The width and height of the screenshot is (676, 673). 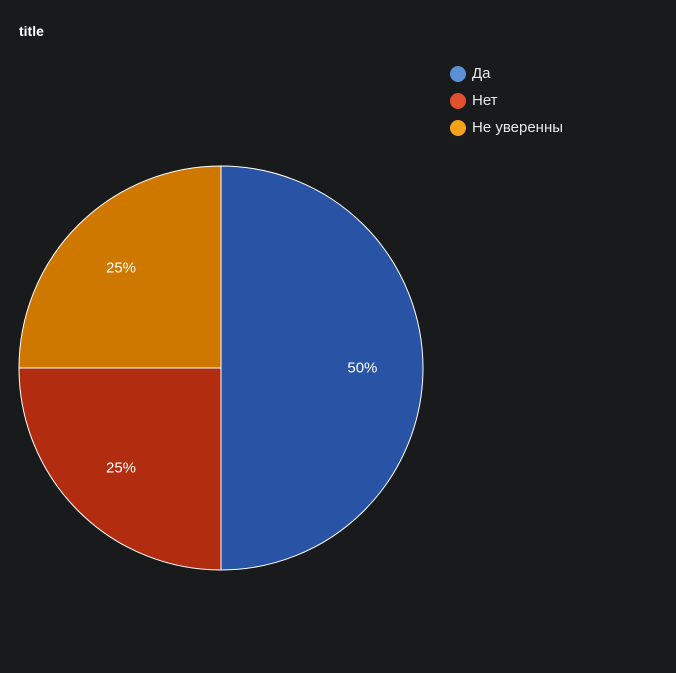 I want to click on slice-label-unsure: 25%, so click(x=121, y=268).